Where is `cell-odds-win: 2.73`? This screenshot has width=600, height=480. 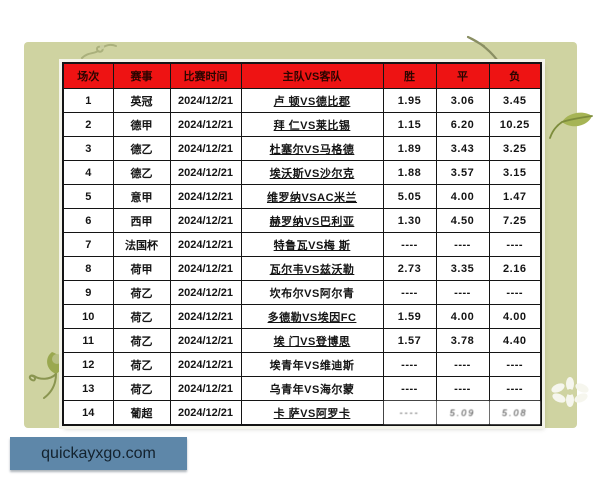 cell-odds-win: 2.73 is located at coordinates (409, 268).